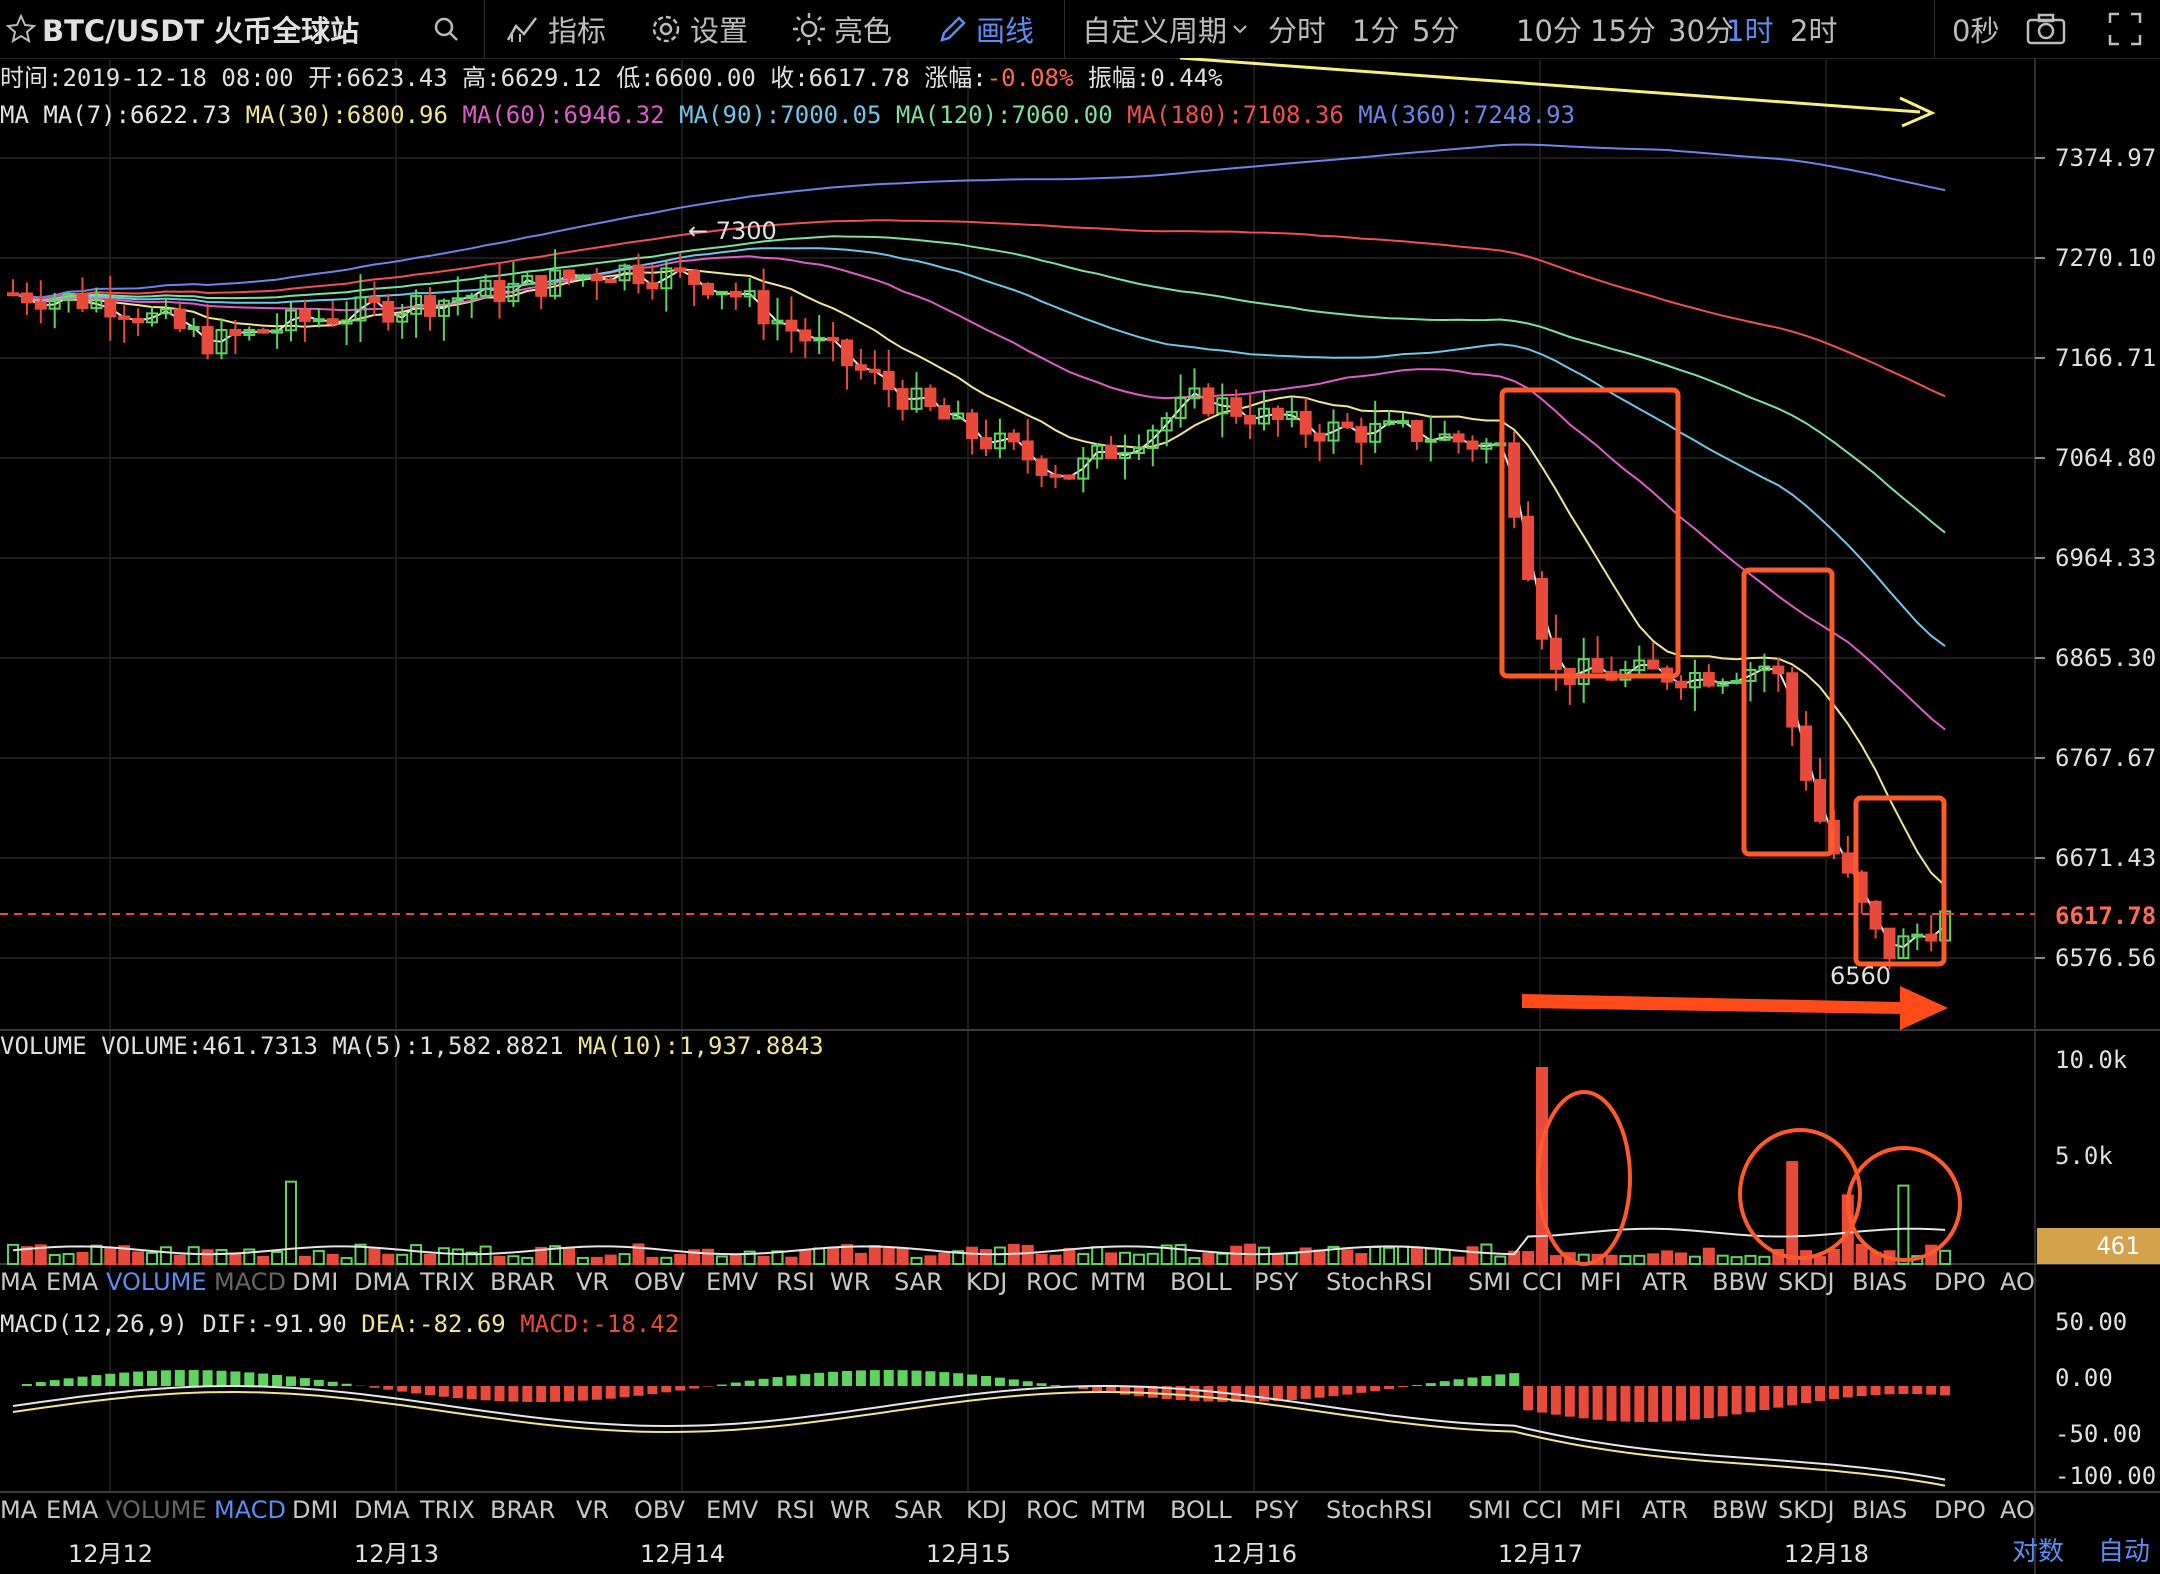 Image resolution: width=2160 pixels, height=1574 pixels. What do you see at coordinates (842, 29) in the screenshot?
I see `theme-toggle-button: 亮色` at bounding box center [842, 29].